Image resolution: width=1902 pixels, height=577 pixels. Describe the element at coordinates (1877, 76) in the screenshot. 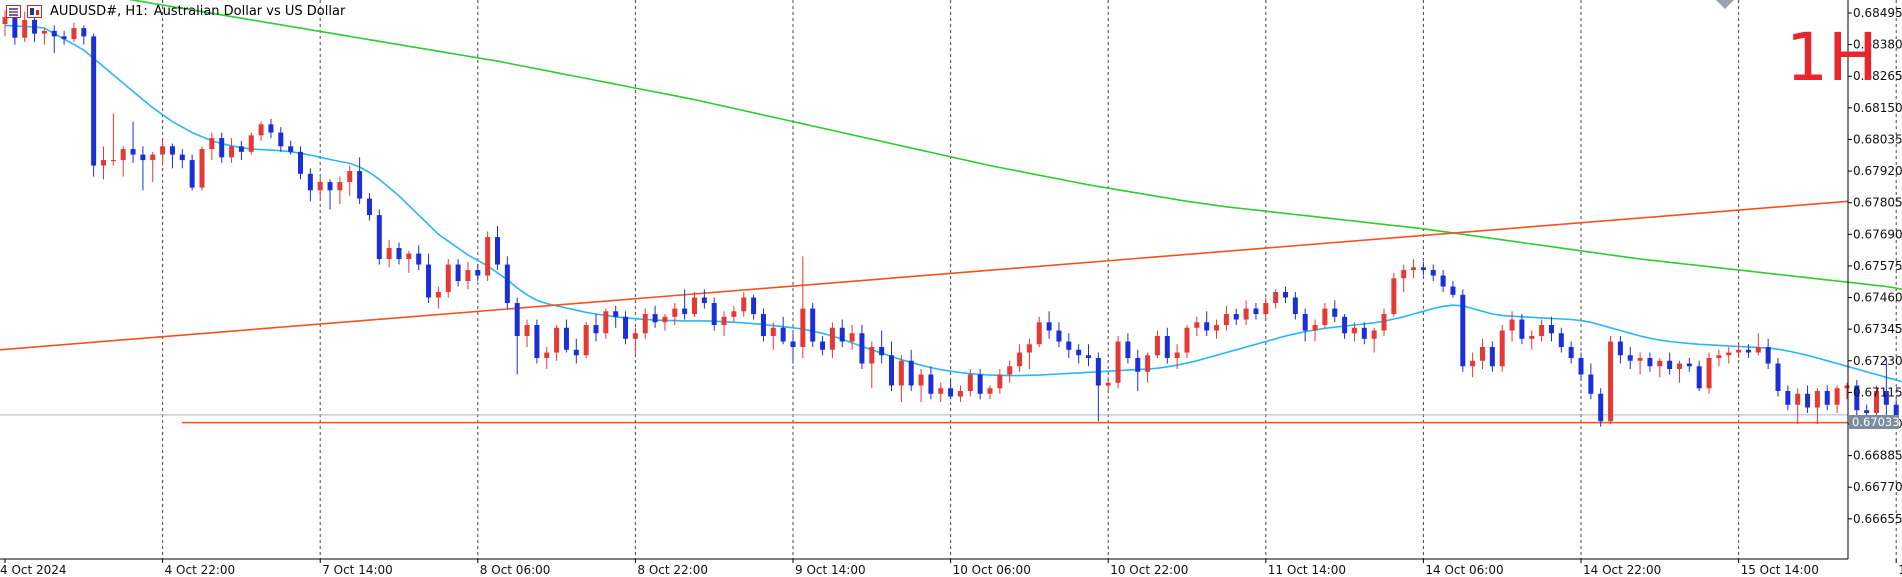

I see `price-tick-label: 0.68265` at that location.